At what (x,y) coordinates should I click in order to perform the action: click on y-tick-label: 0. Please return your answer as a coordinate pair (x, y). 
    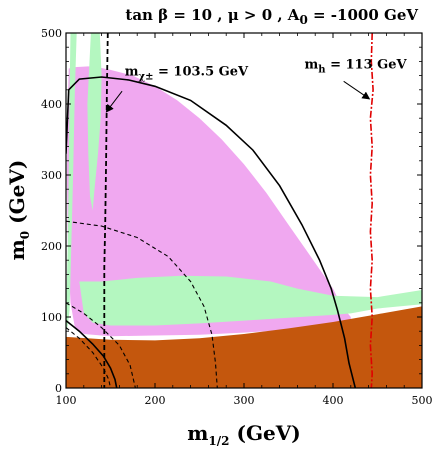
    Looking at the image, I should click on (58, 388).